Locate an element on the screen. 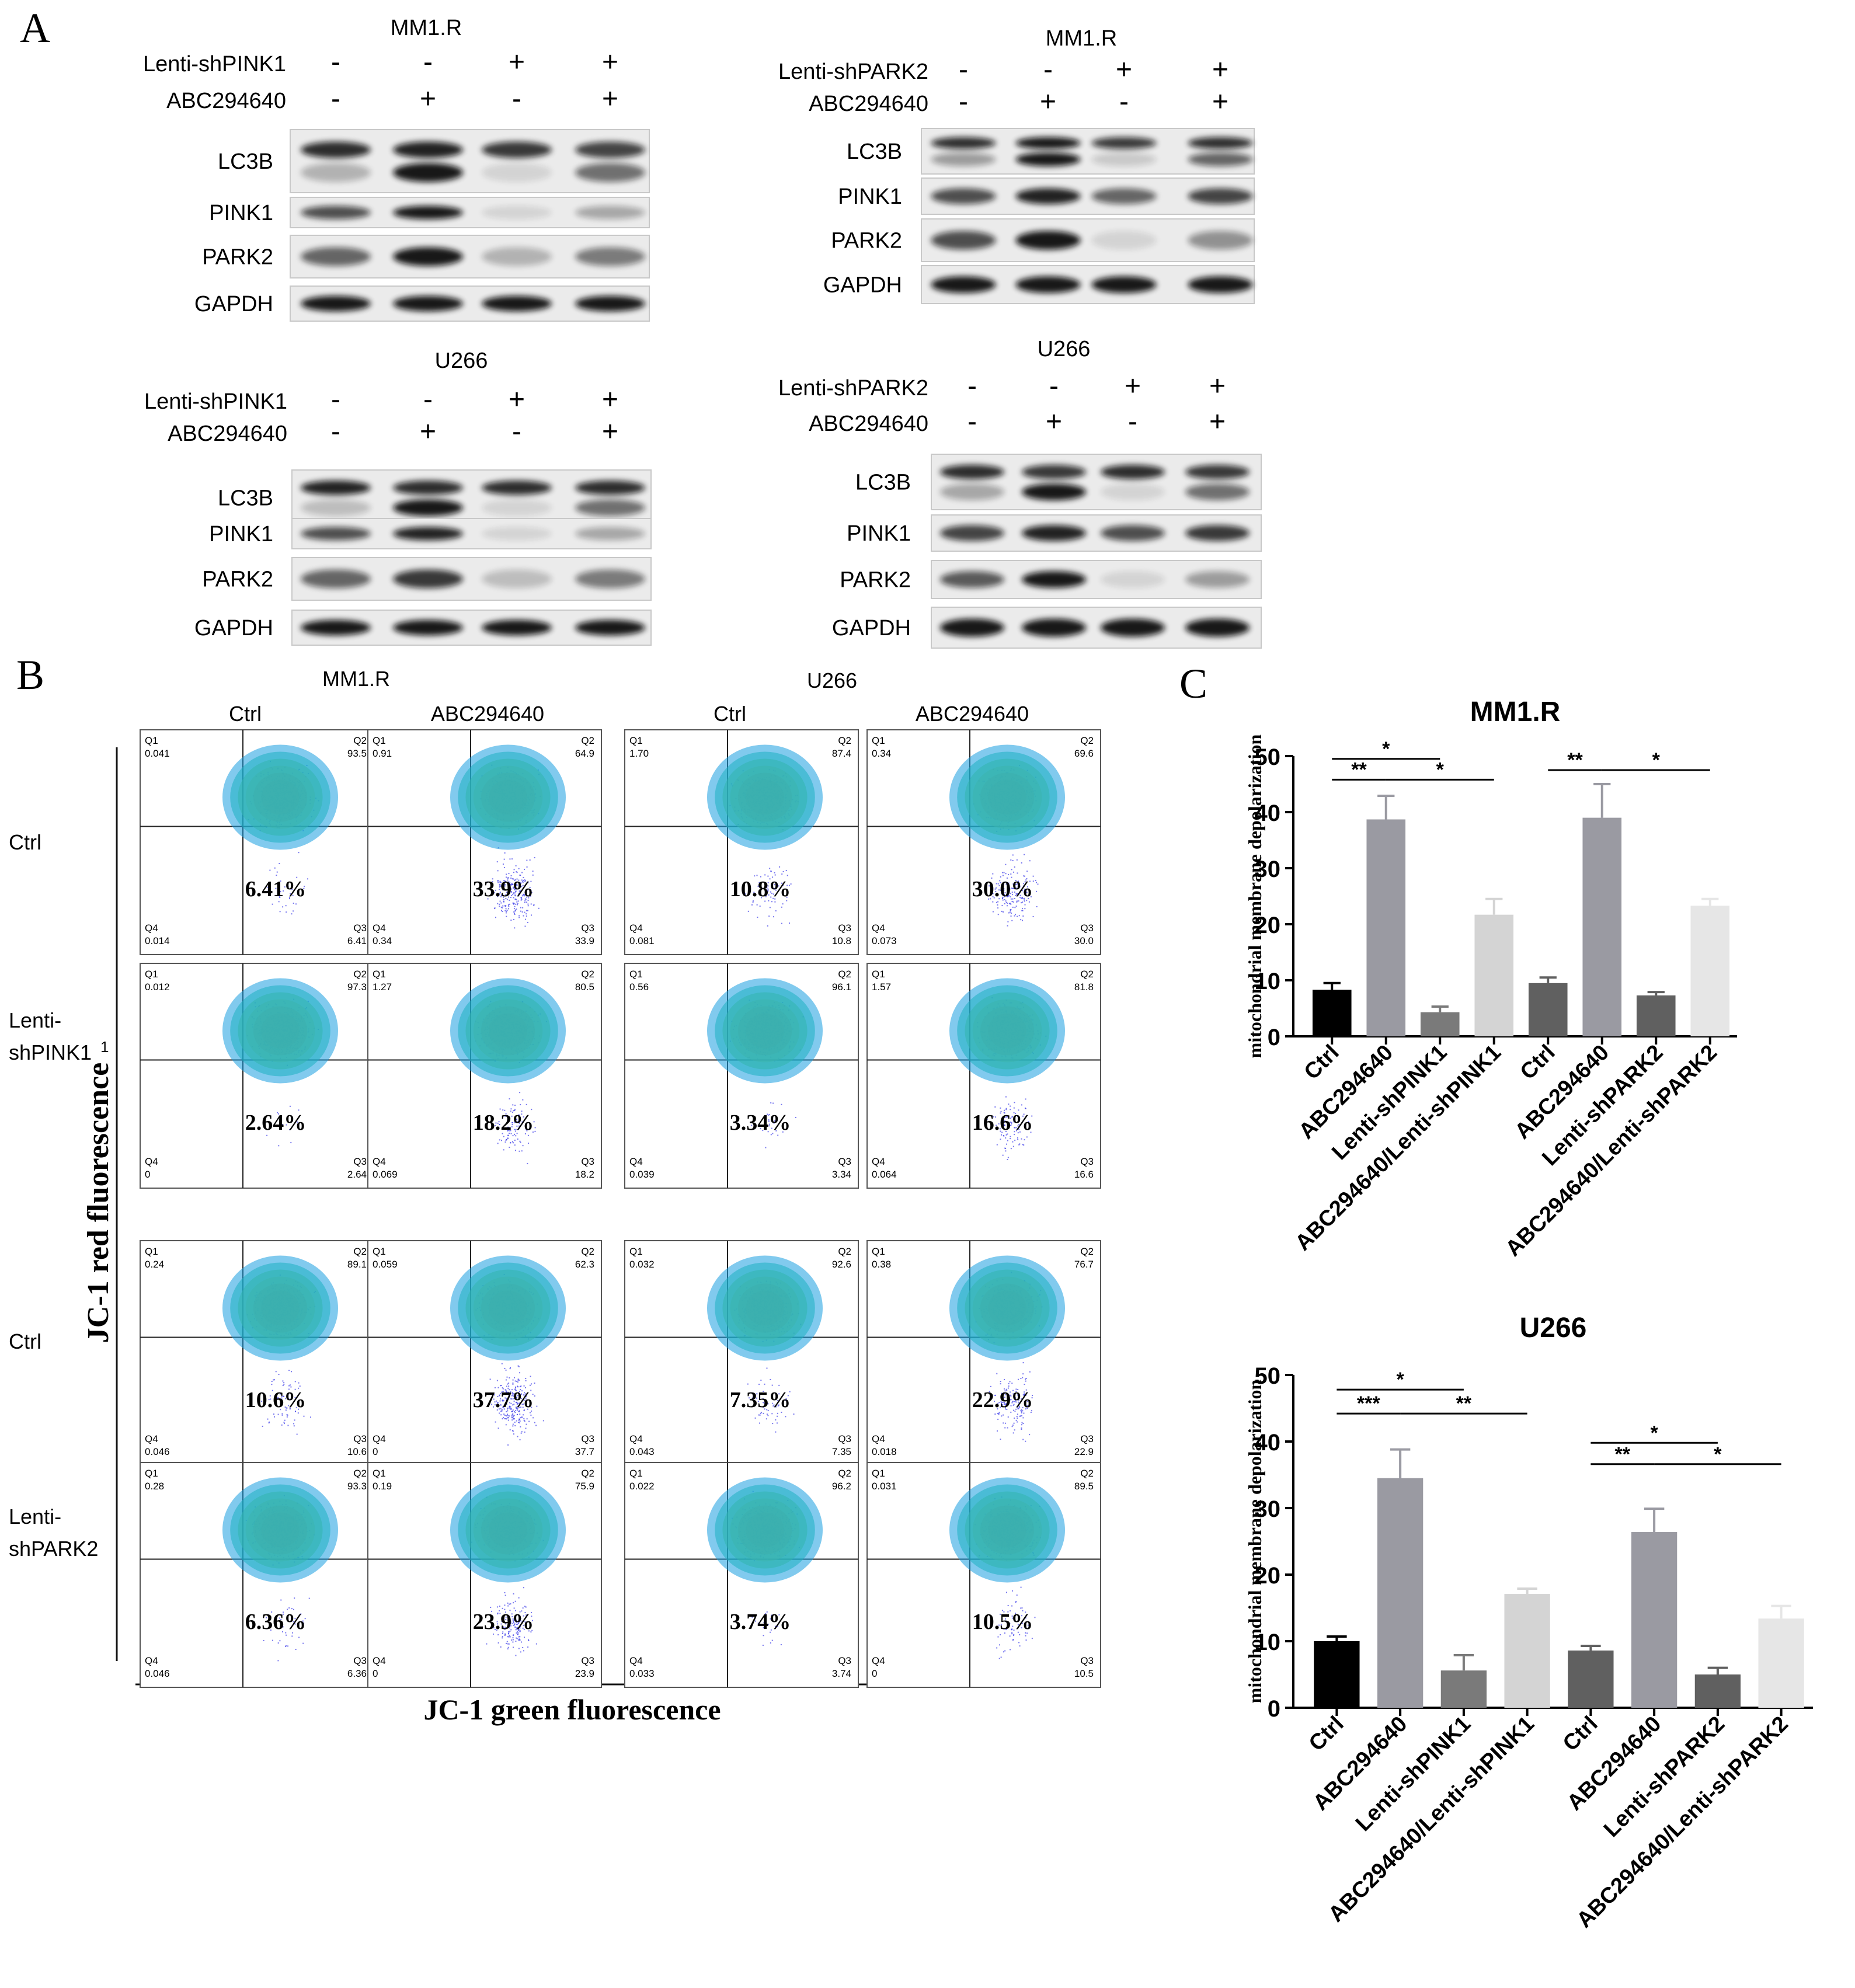  band-label-gapdh: GAPDH is located at coordinates (233, 628).